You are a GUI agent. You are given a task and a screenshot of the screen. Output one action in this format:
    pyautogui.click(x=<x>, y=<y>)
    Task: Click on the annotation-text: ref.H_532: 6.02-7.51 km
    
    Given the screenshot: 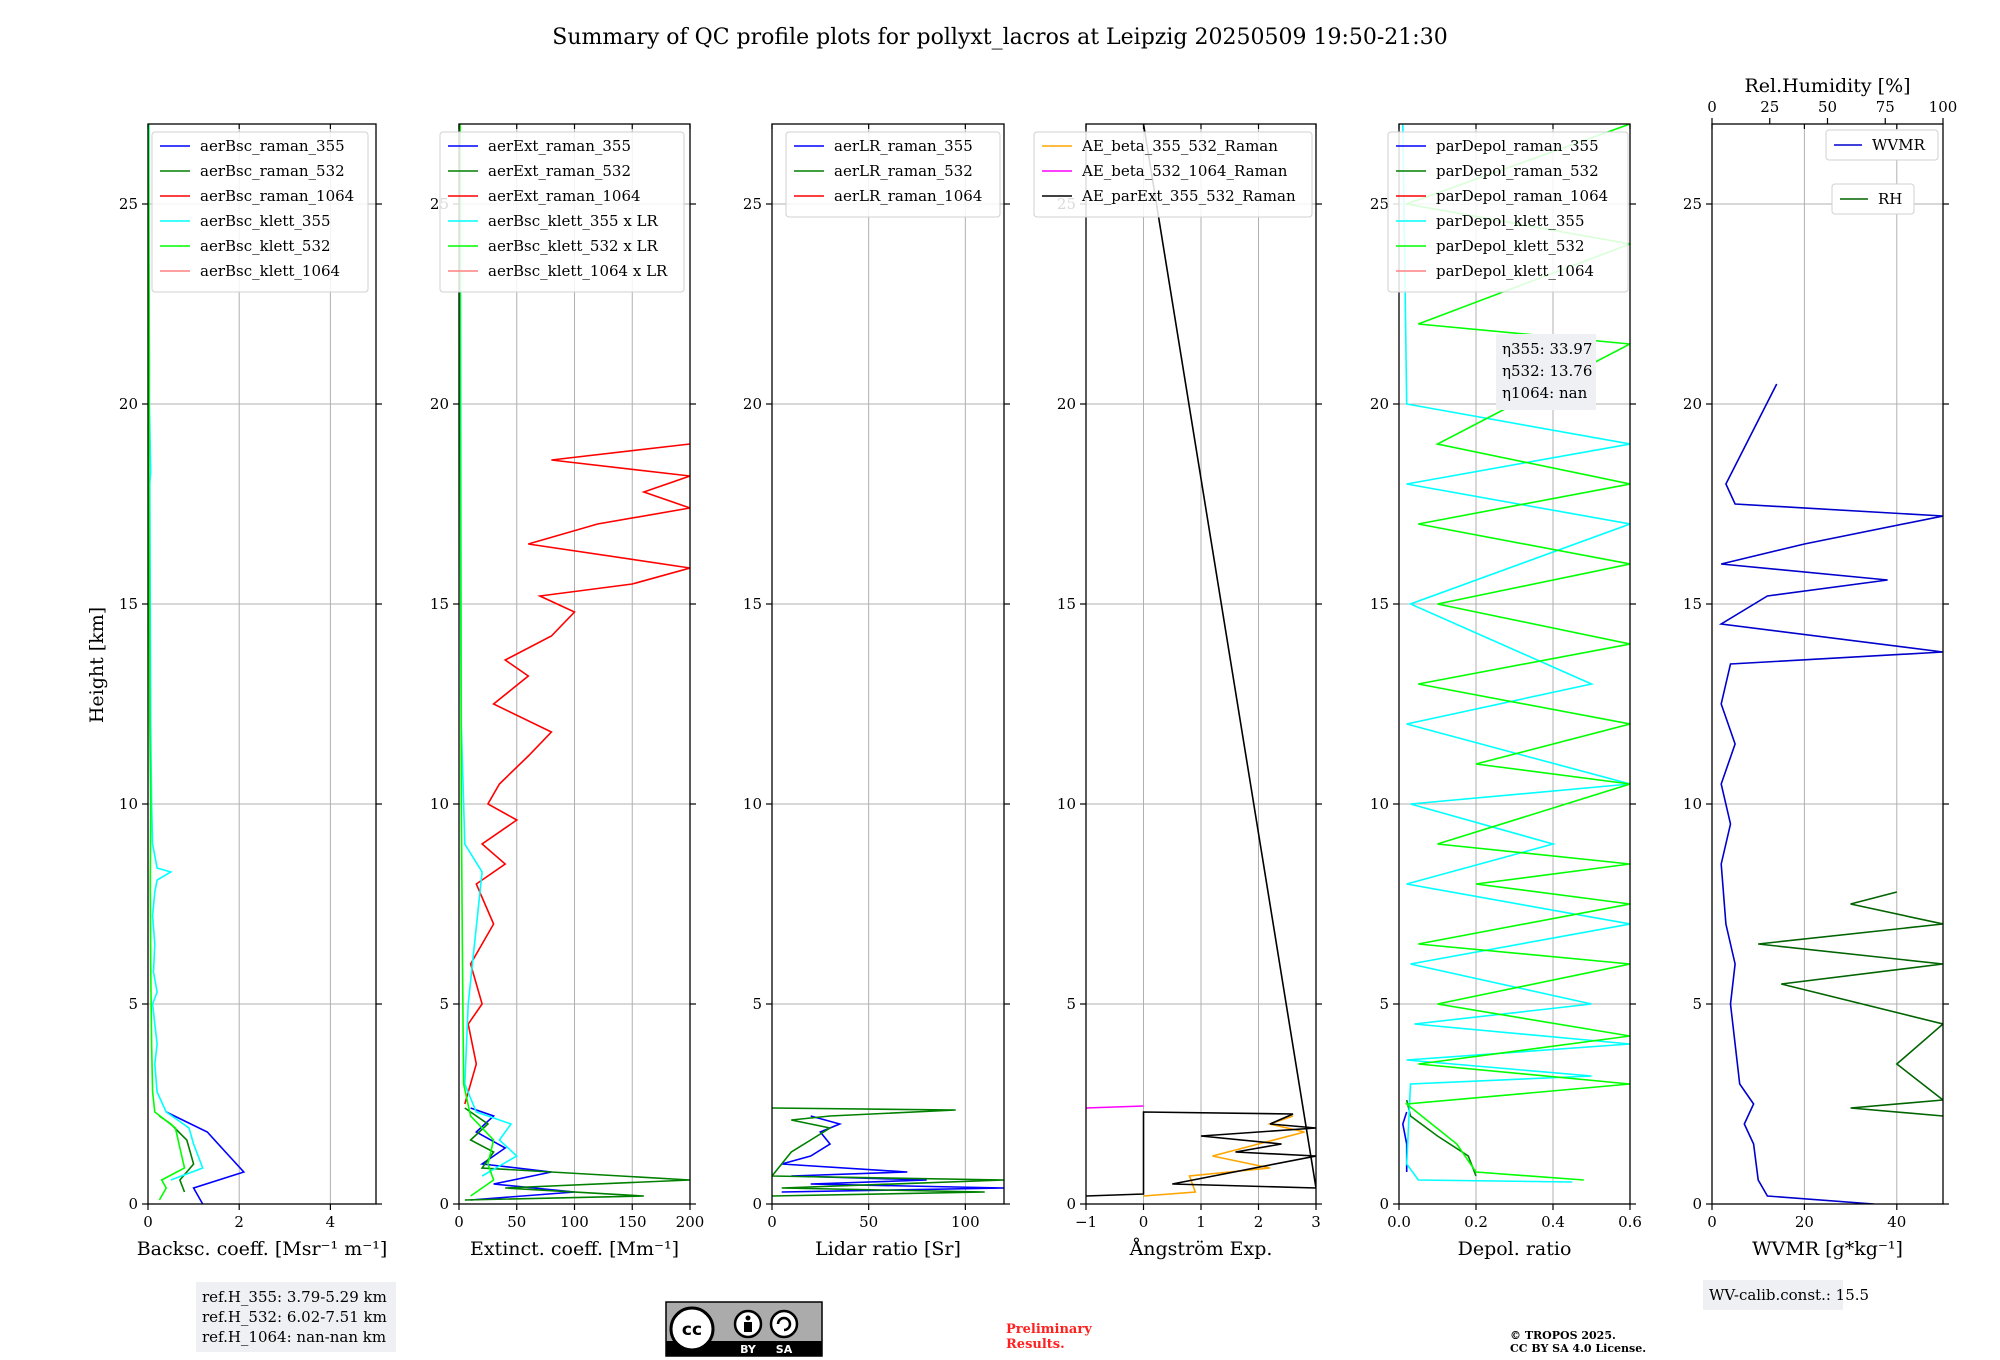 What is the action you would take?
    pyautogui.click(x=294, y=1317)
    